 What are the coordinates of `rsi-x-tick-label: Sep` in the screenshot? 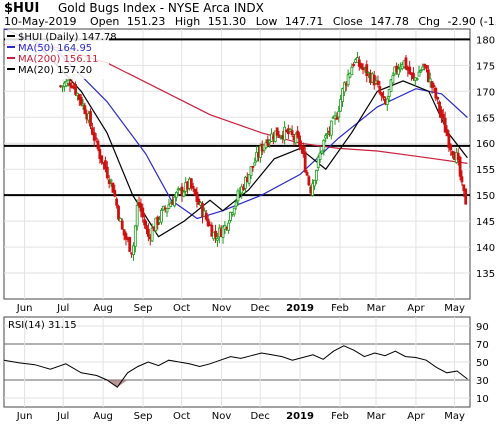 It's located at (143, 416).